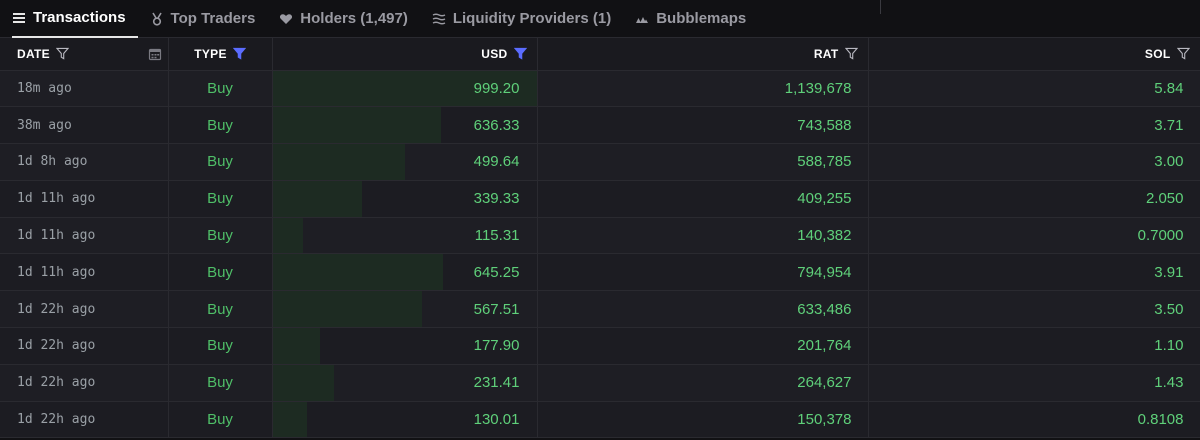 This screenshot has width=1200, height=440. I want to click on table-row: 1d 22h ago Buy 231.41 264,627 1.43, so click(600, 383).